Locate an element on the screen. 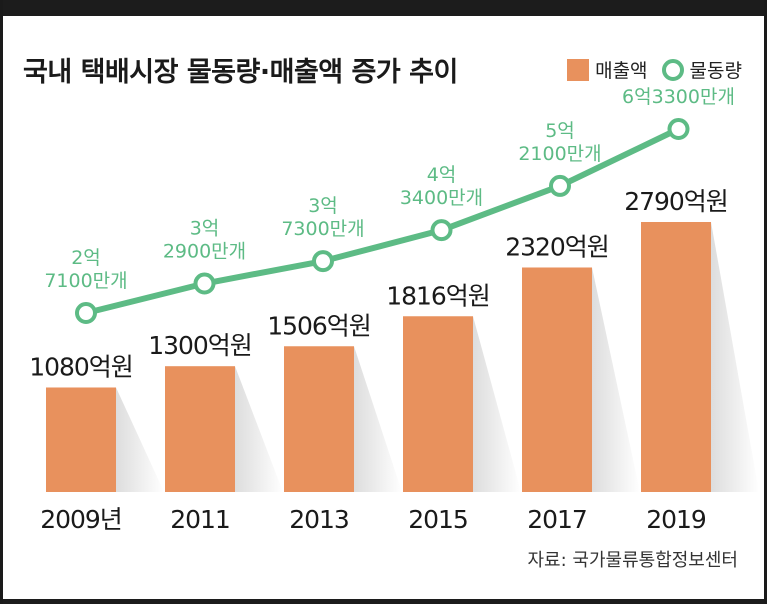  bar-value-label: 1300억원 is located at coordinates (200, 345).